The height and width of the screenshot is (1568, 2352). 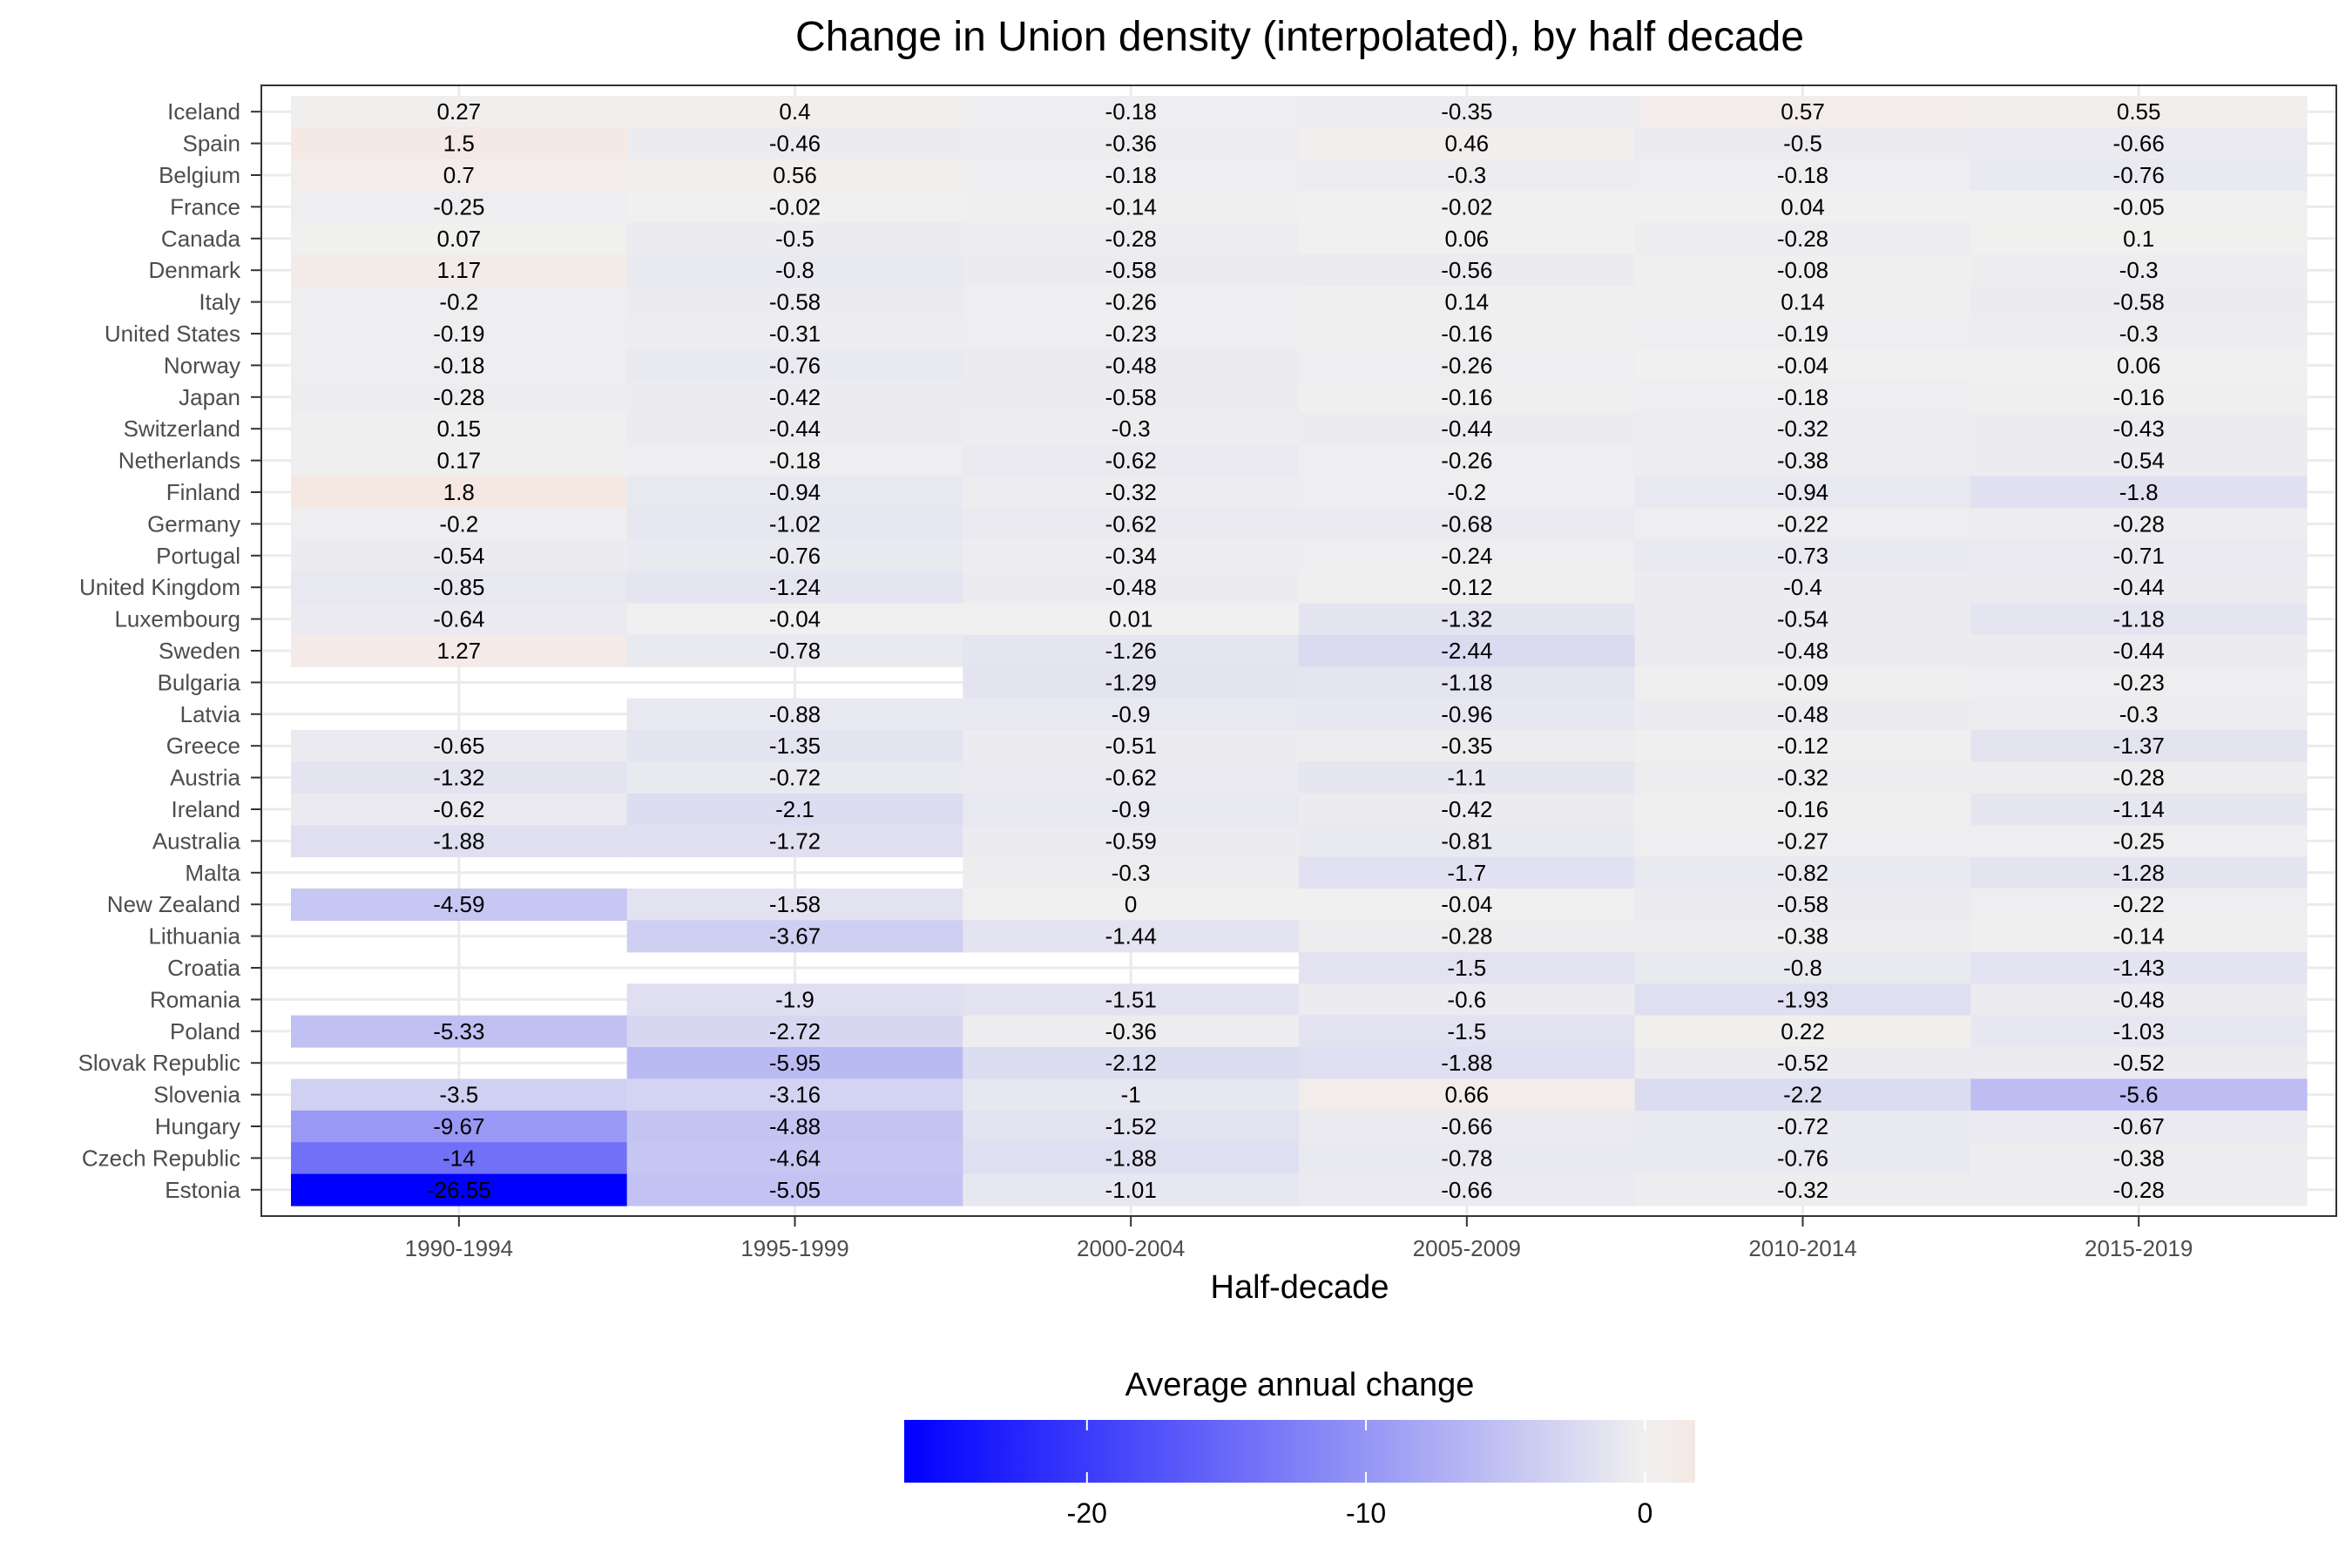 I want to click on cell-value-label: -1.88, so click(x=1467, y=1063).